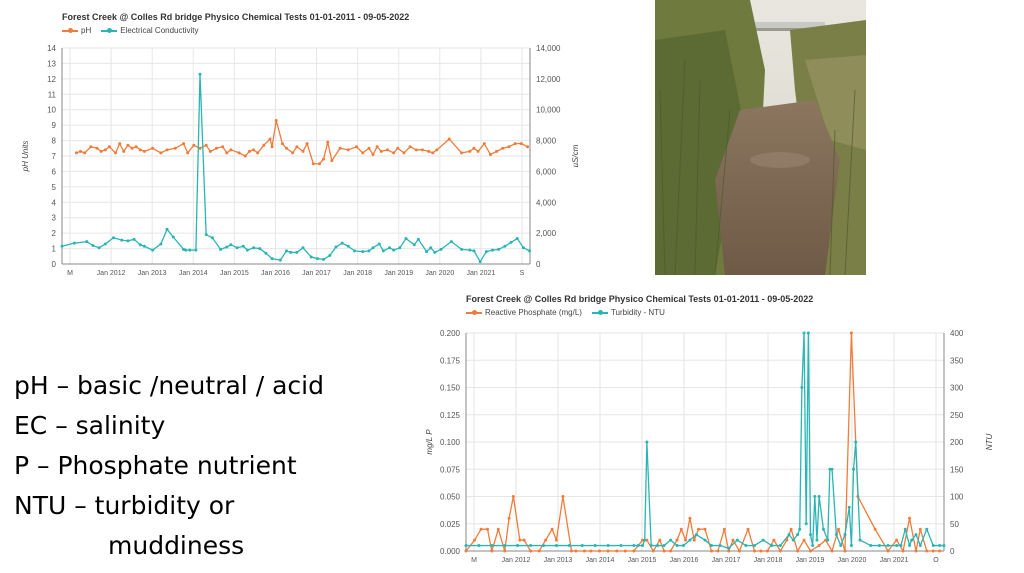 The width and height of the screenshot is (1024, 573). I want to click on legend-item-ec: Electrical Conductivity, so click(149, 30).